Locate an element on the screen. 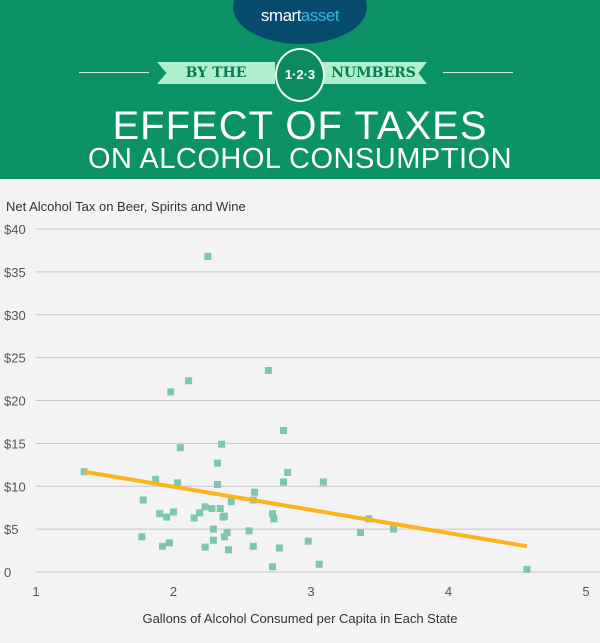  smartasset-logo: smartasset is located at coordinates (300, 16).